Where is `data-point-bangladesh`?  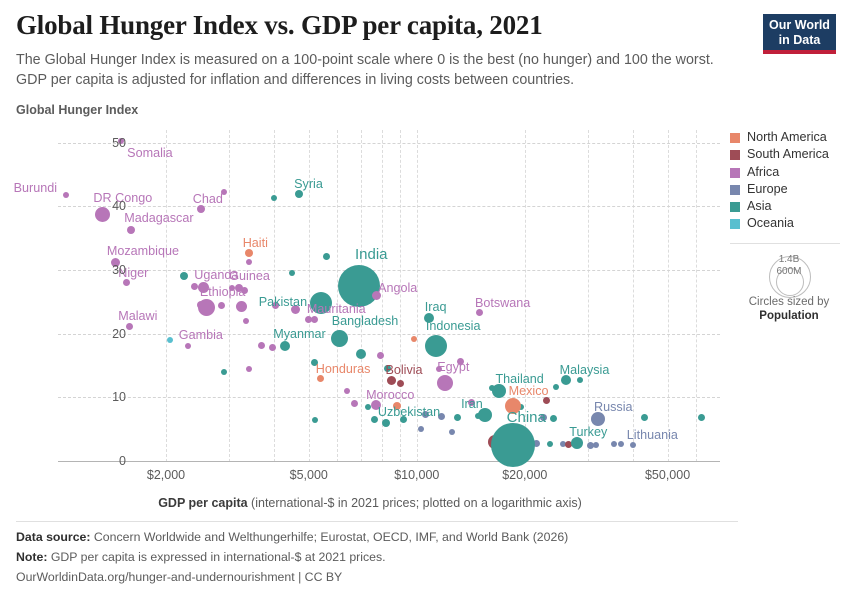
data-point-bangladesh is located at coordinates (340, 338).